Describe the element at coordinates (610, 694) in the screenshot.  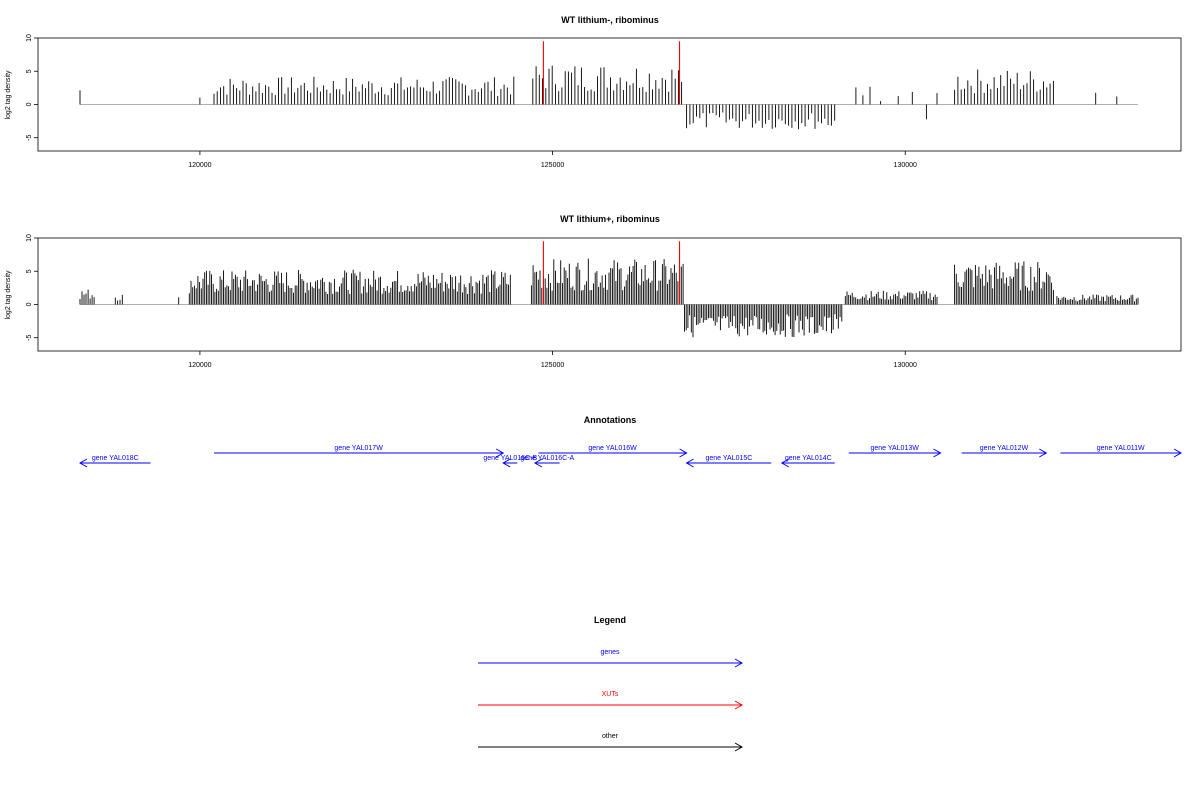
I see `legend-label: XUTs` at that location.